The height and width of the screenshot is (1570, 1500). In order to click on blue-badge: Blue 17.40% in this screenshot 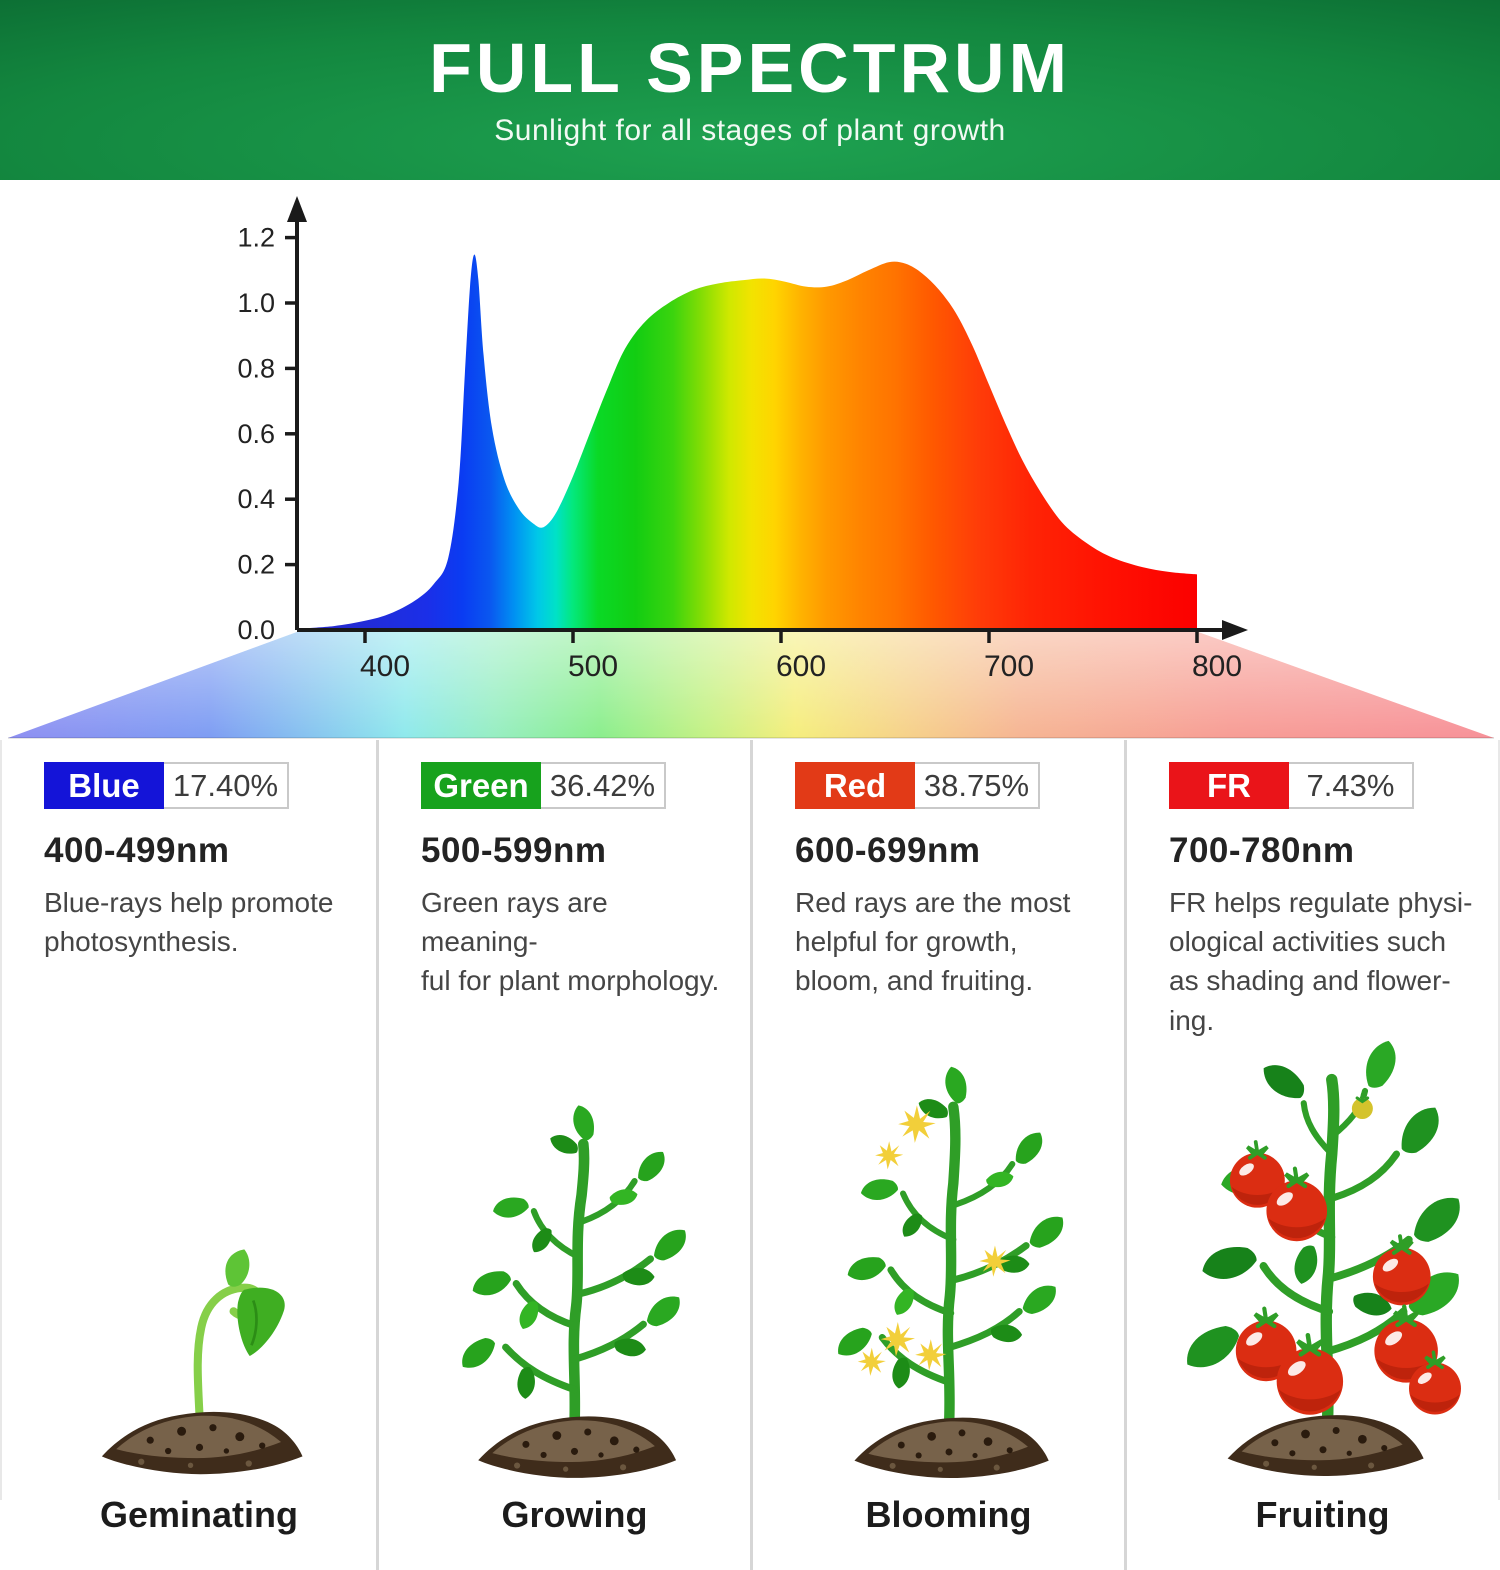, I will do `click(199, 785)`.